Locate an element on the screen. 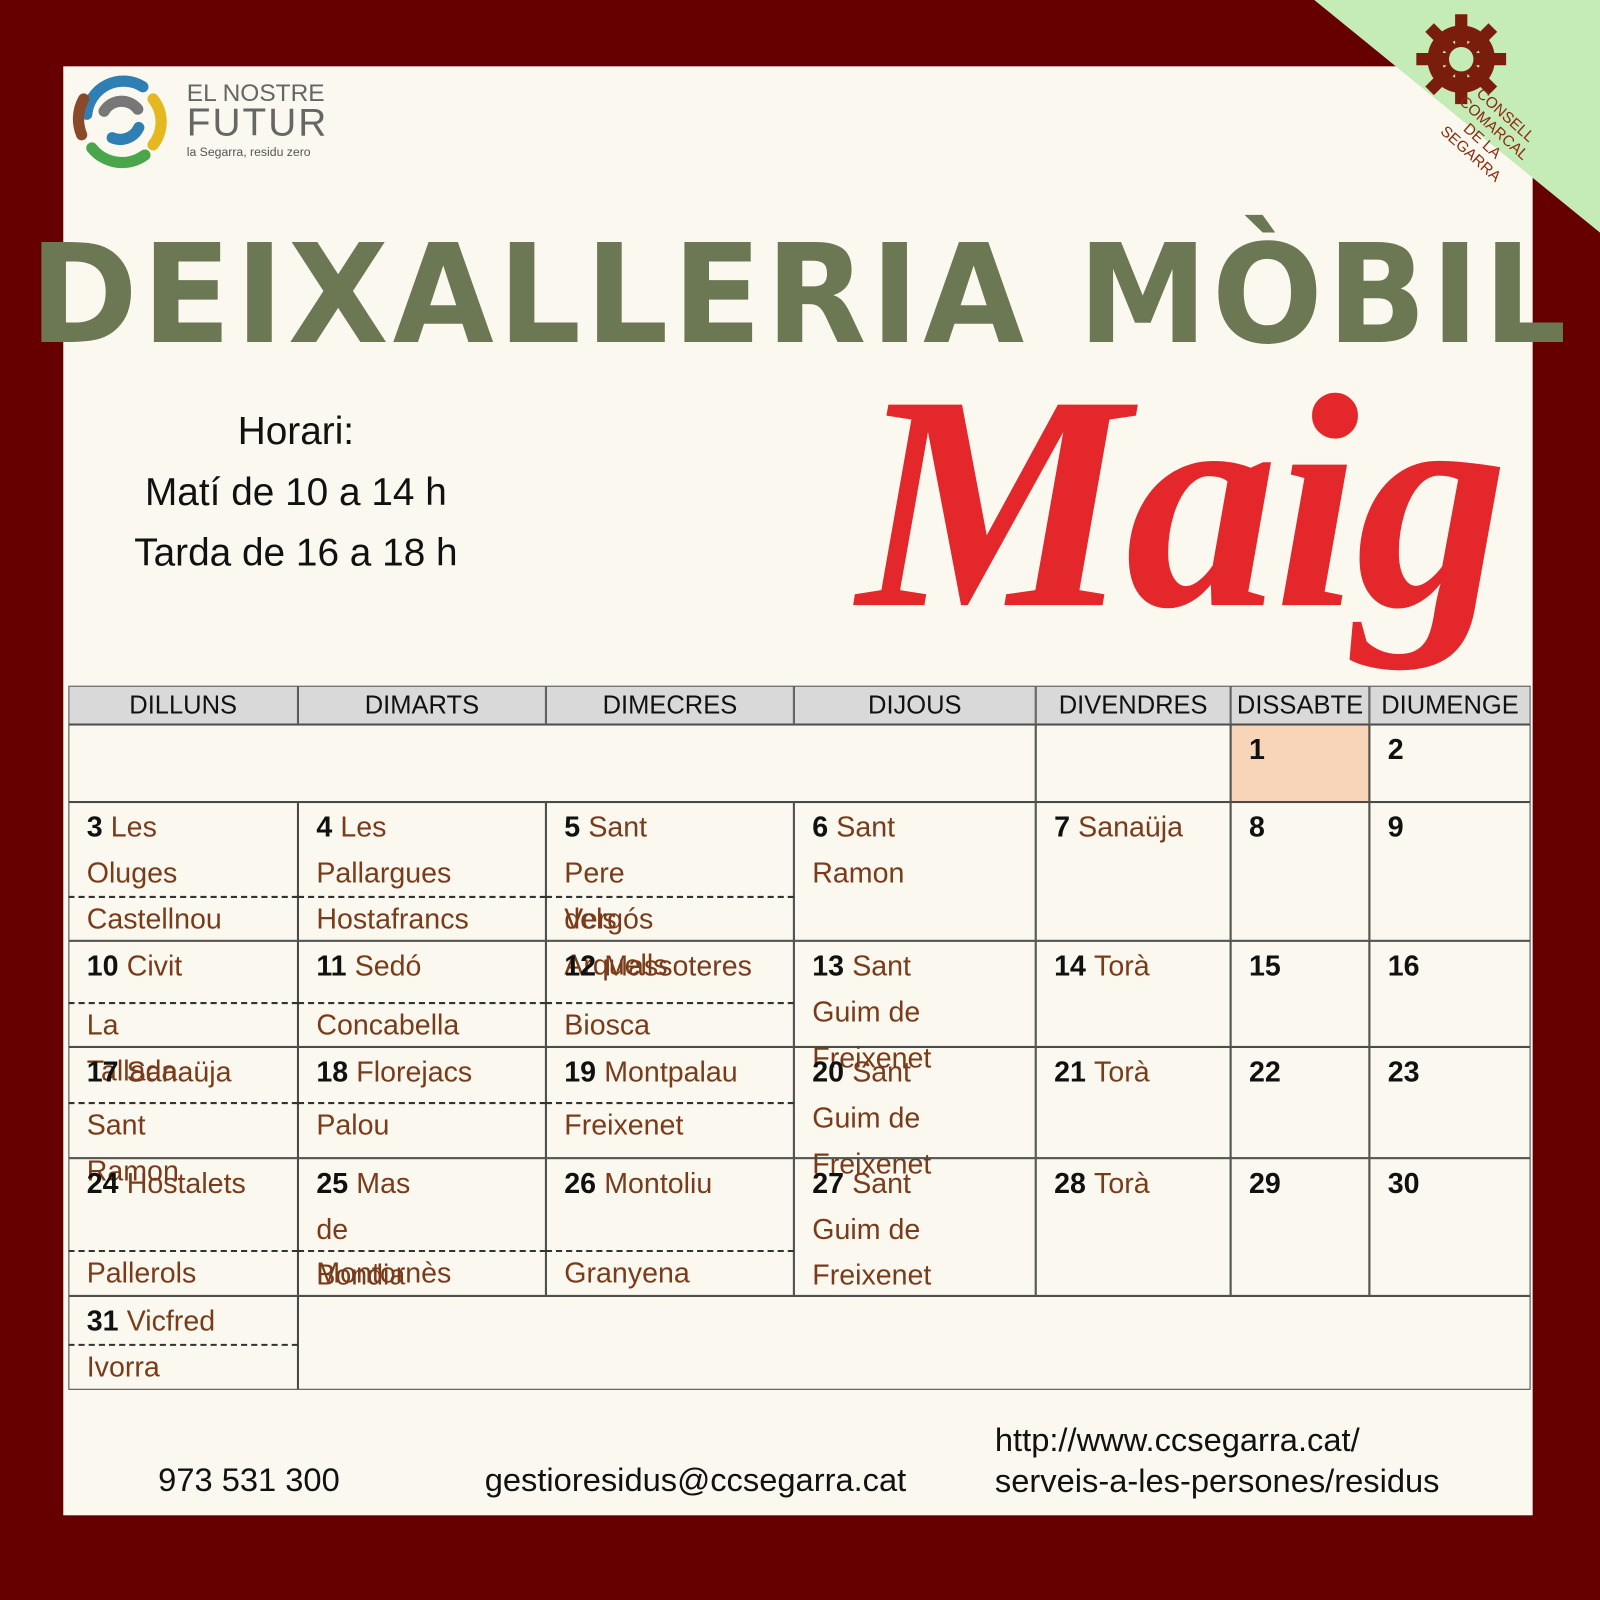 This screenshot has height=1600, width=1600. place: Hostalets is located at coordinates (186, 1183).